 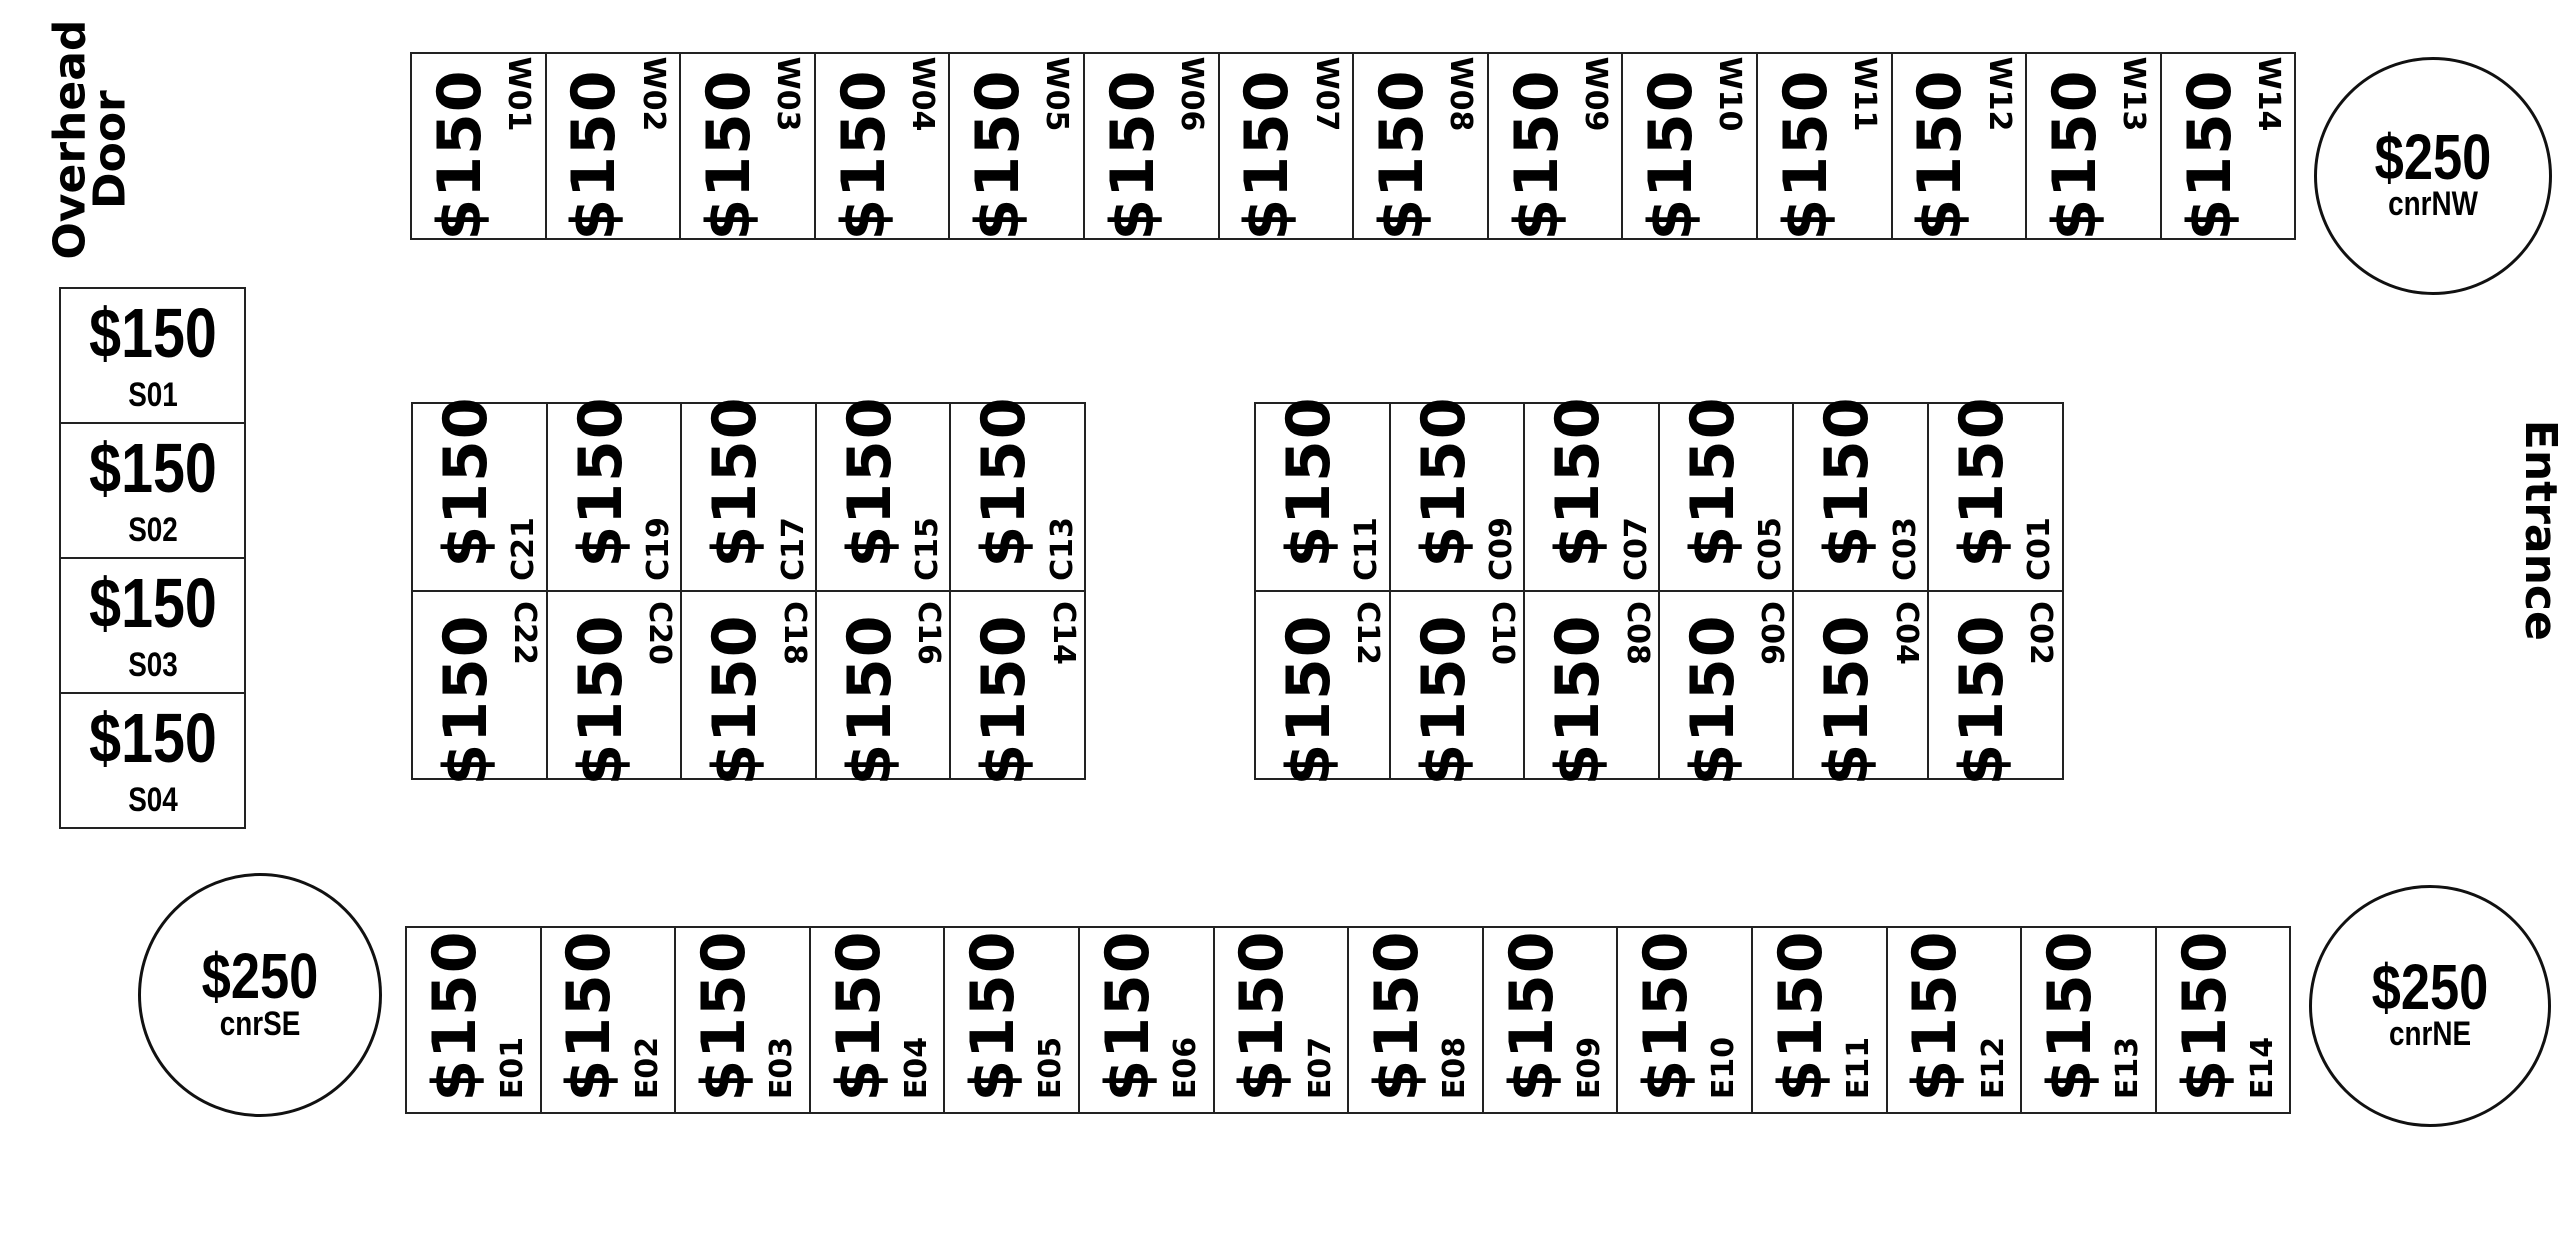 What do you see at coordinates (152, 395) in the screenshot?
I see `booth-id: S01` at bounding box center [152, 395].